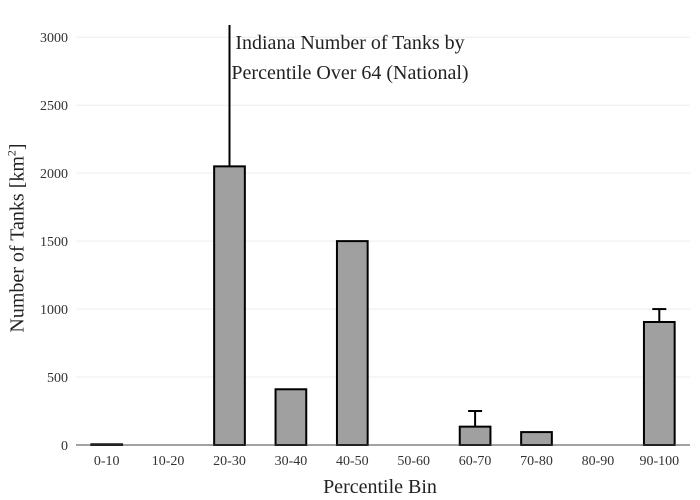 The image size is (700, 500). What do you see at coordinates (57, 378) in the screenshot?
I see `y-tick-label: 500` at bounding box center [57, 378].